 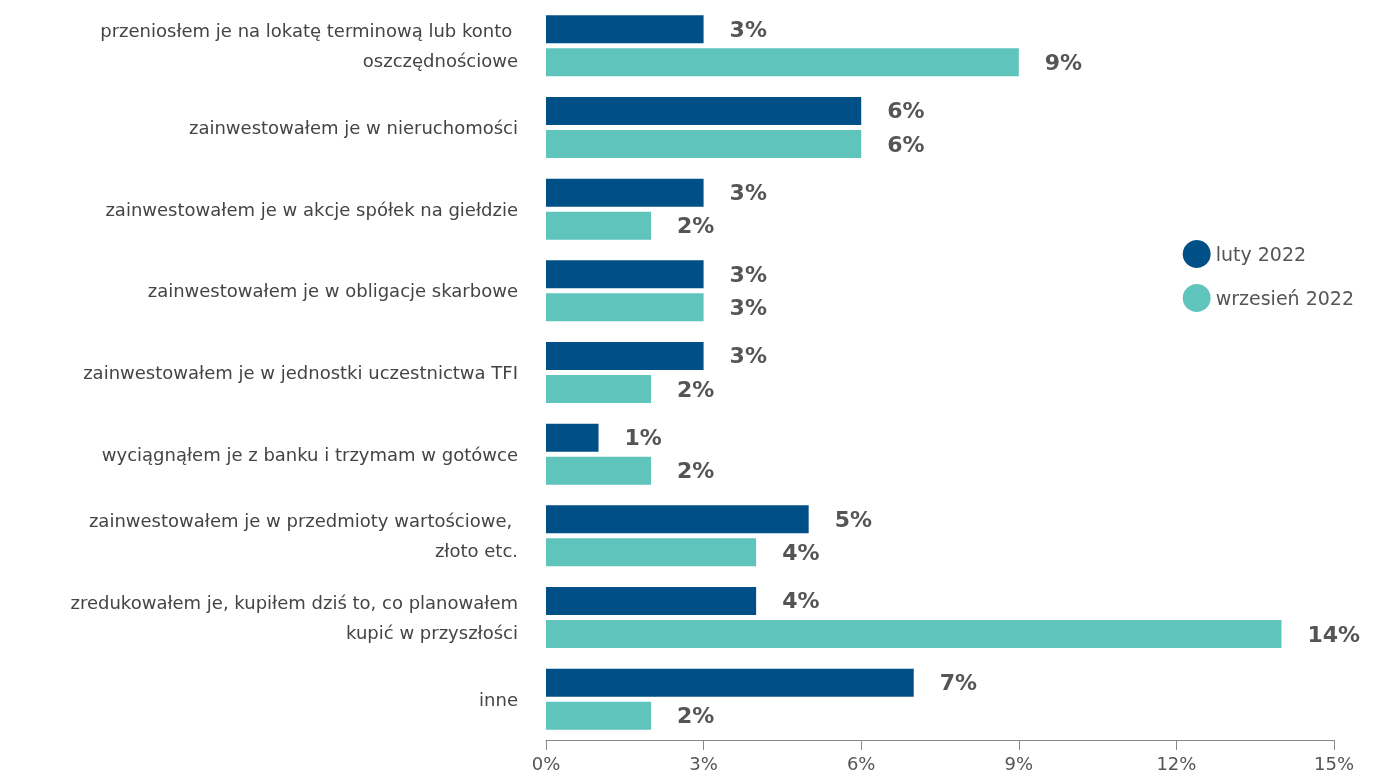 I want to click on data-label: 9%, so click(x=1063, y=62).